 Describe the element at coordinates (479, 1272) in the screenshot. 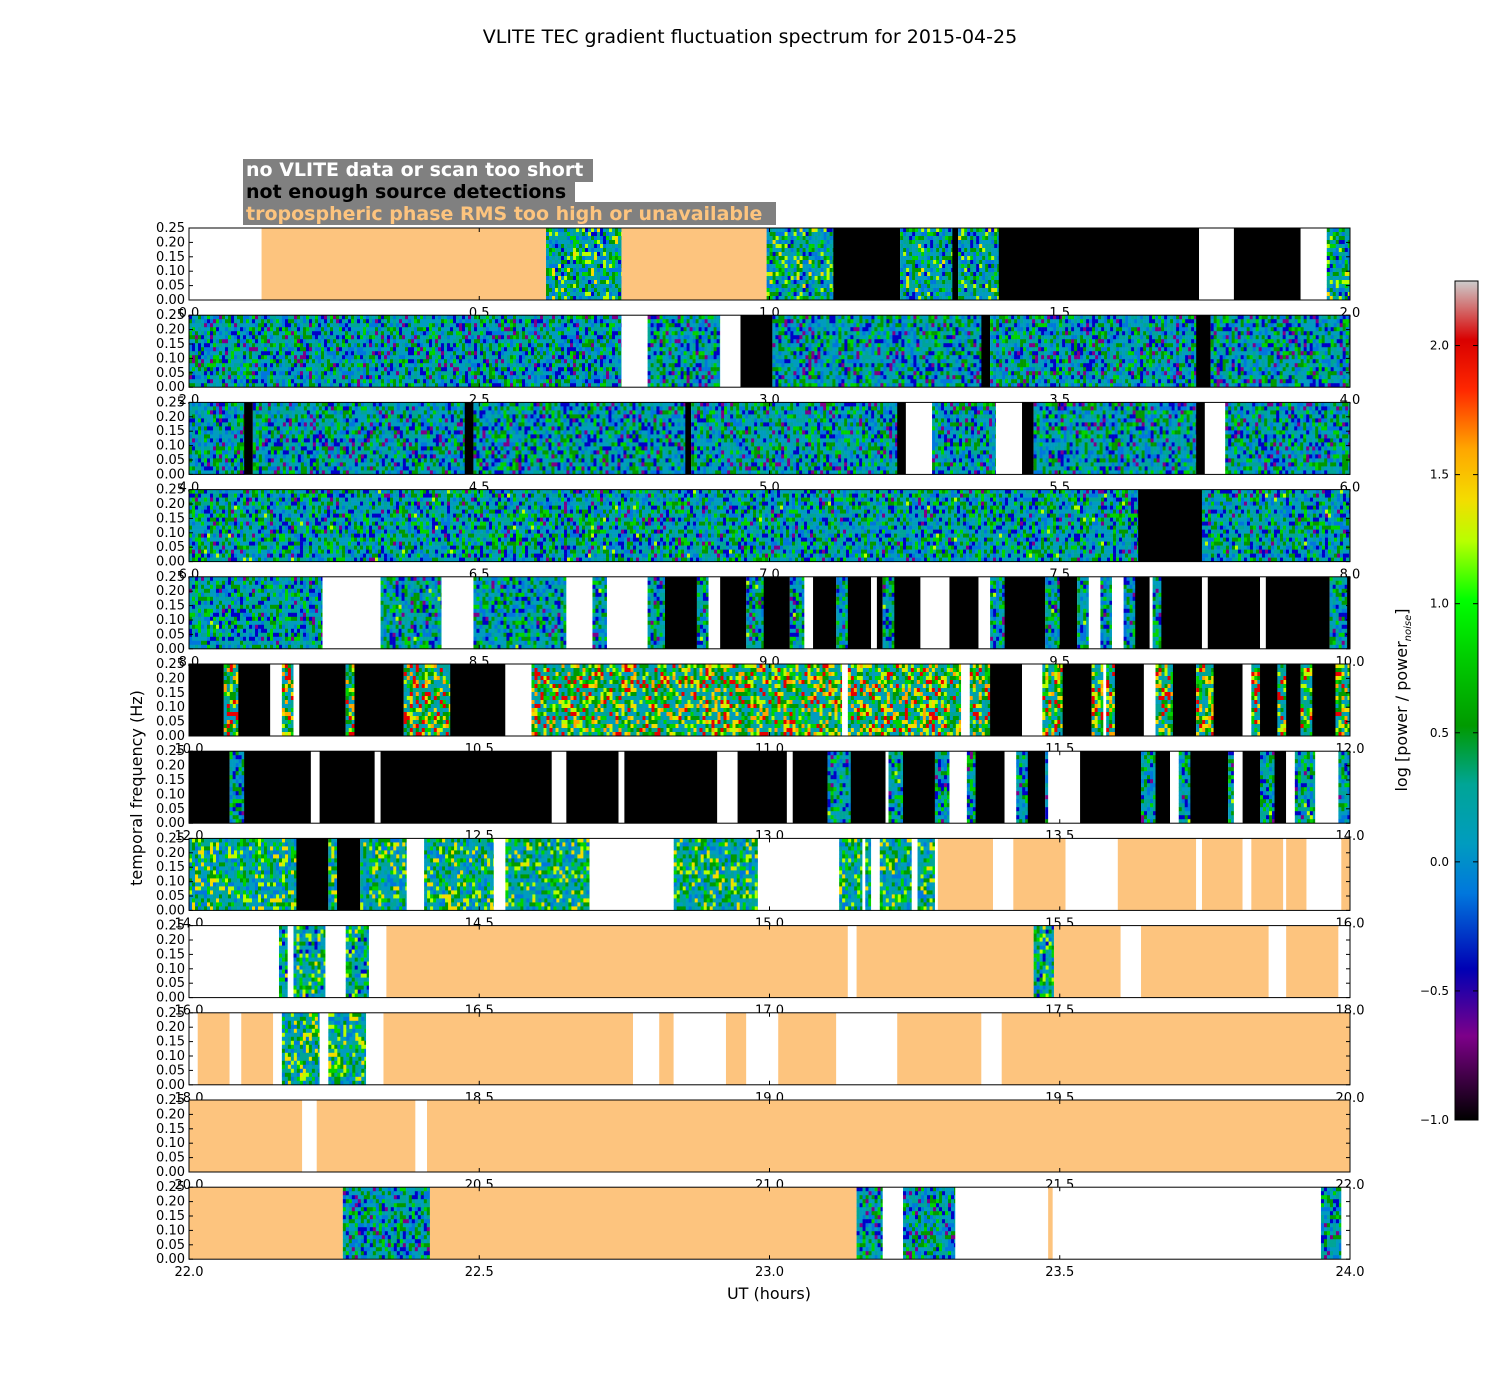

I see `x-tick-label: 22.5` at that location.